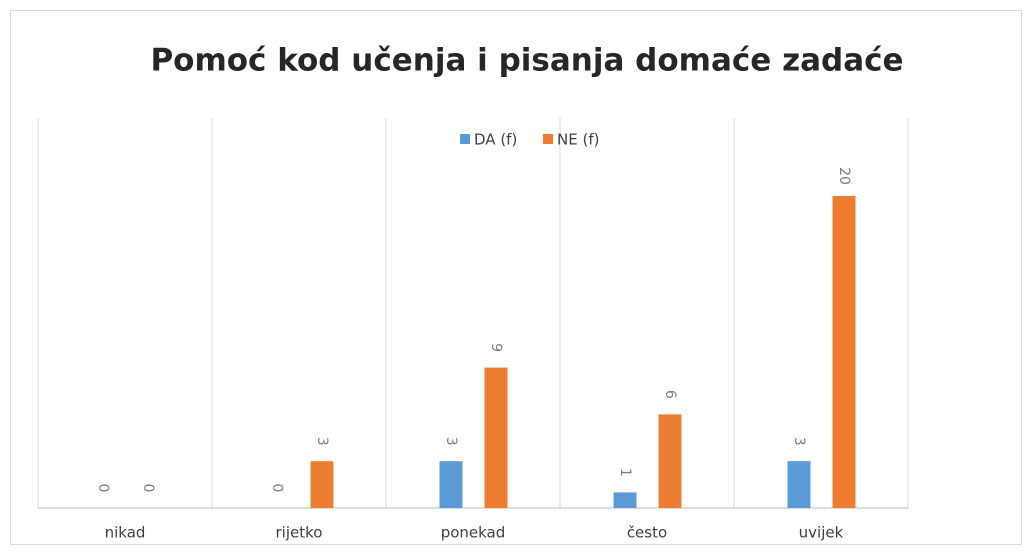  Describe the element at coordinates (821, 533) in the screenshot. I see `x-tick-label: uvijek` at that location.